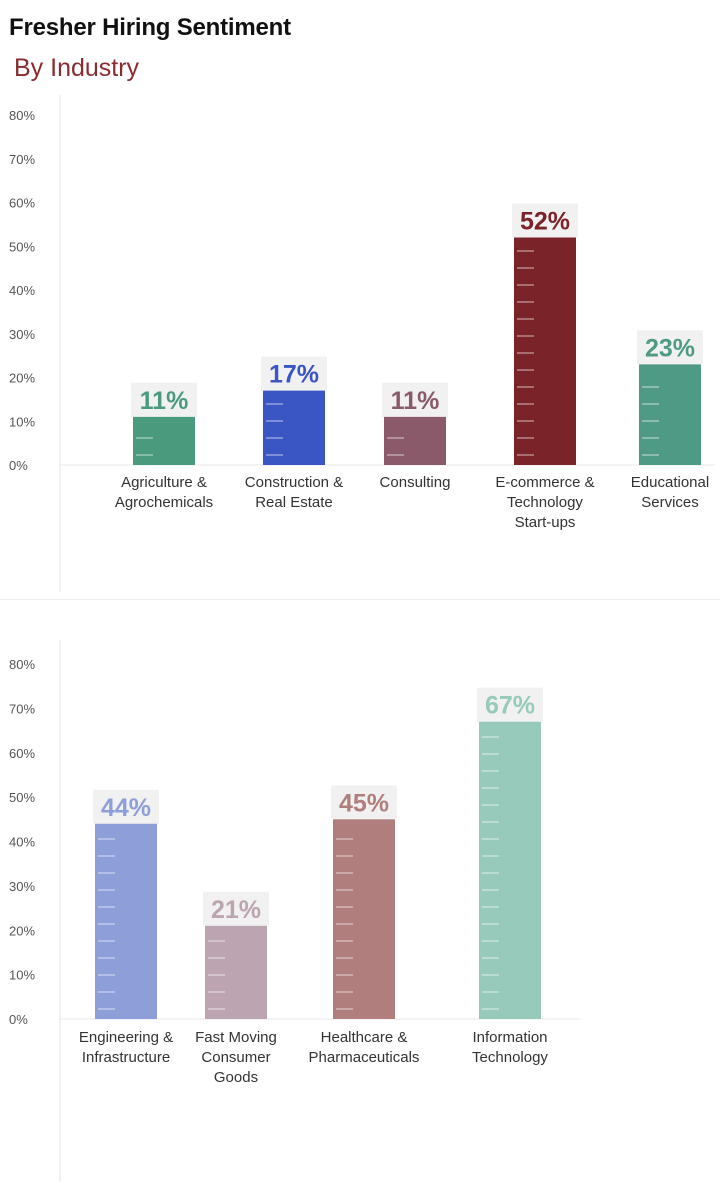 The height and width of the screenshot is (1188, 720). Describe the element at coordinates (77, 68) in the screenshot. I see `page-subtitle: By Industry` at that location.